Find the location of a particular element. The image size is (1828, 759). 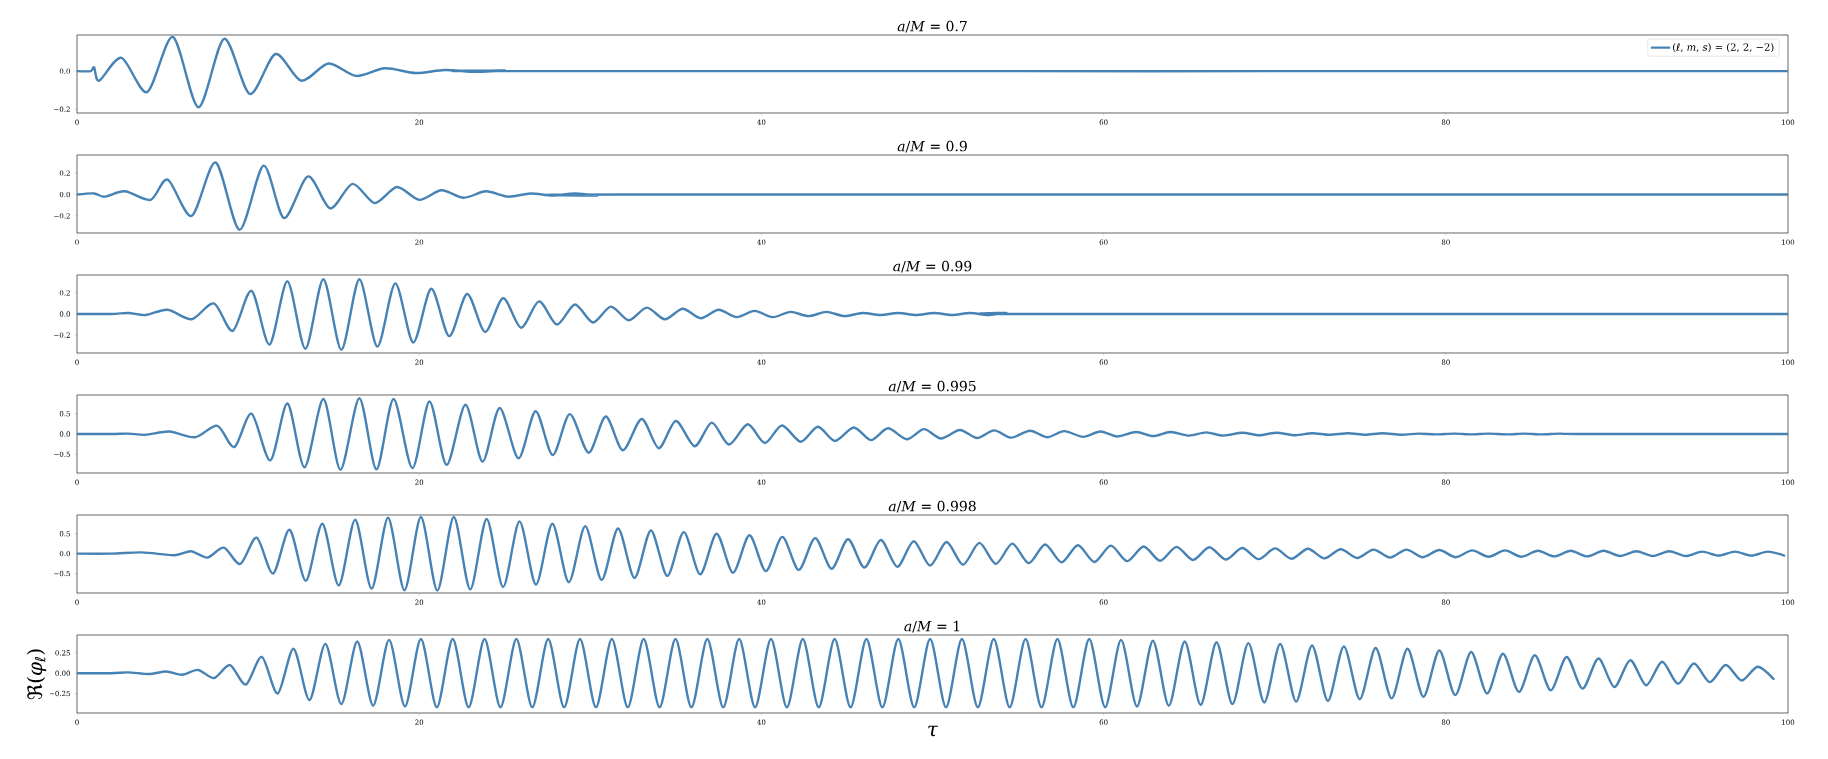

chart-title: a/M = 0.9 is located at coordinates (932, 146).